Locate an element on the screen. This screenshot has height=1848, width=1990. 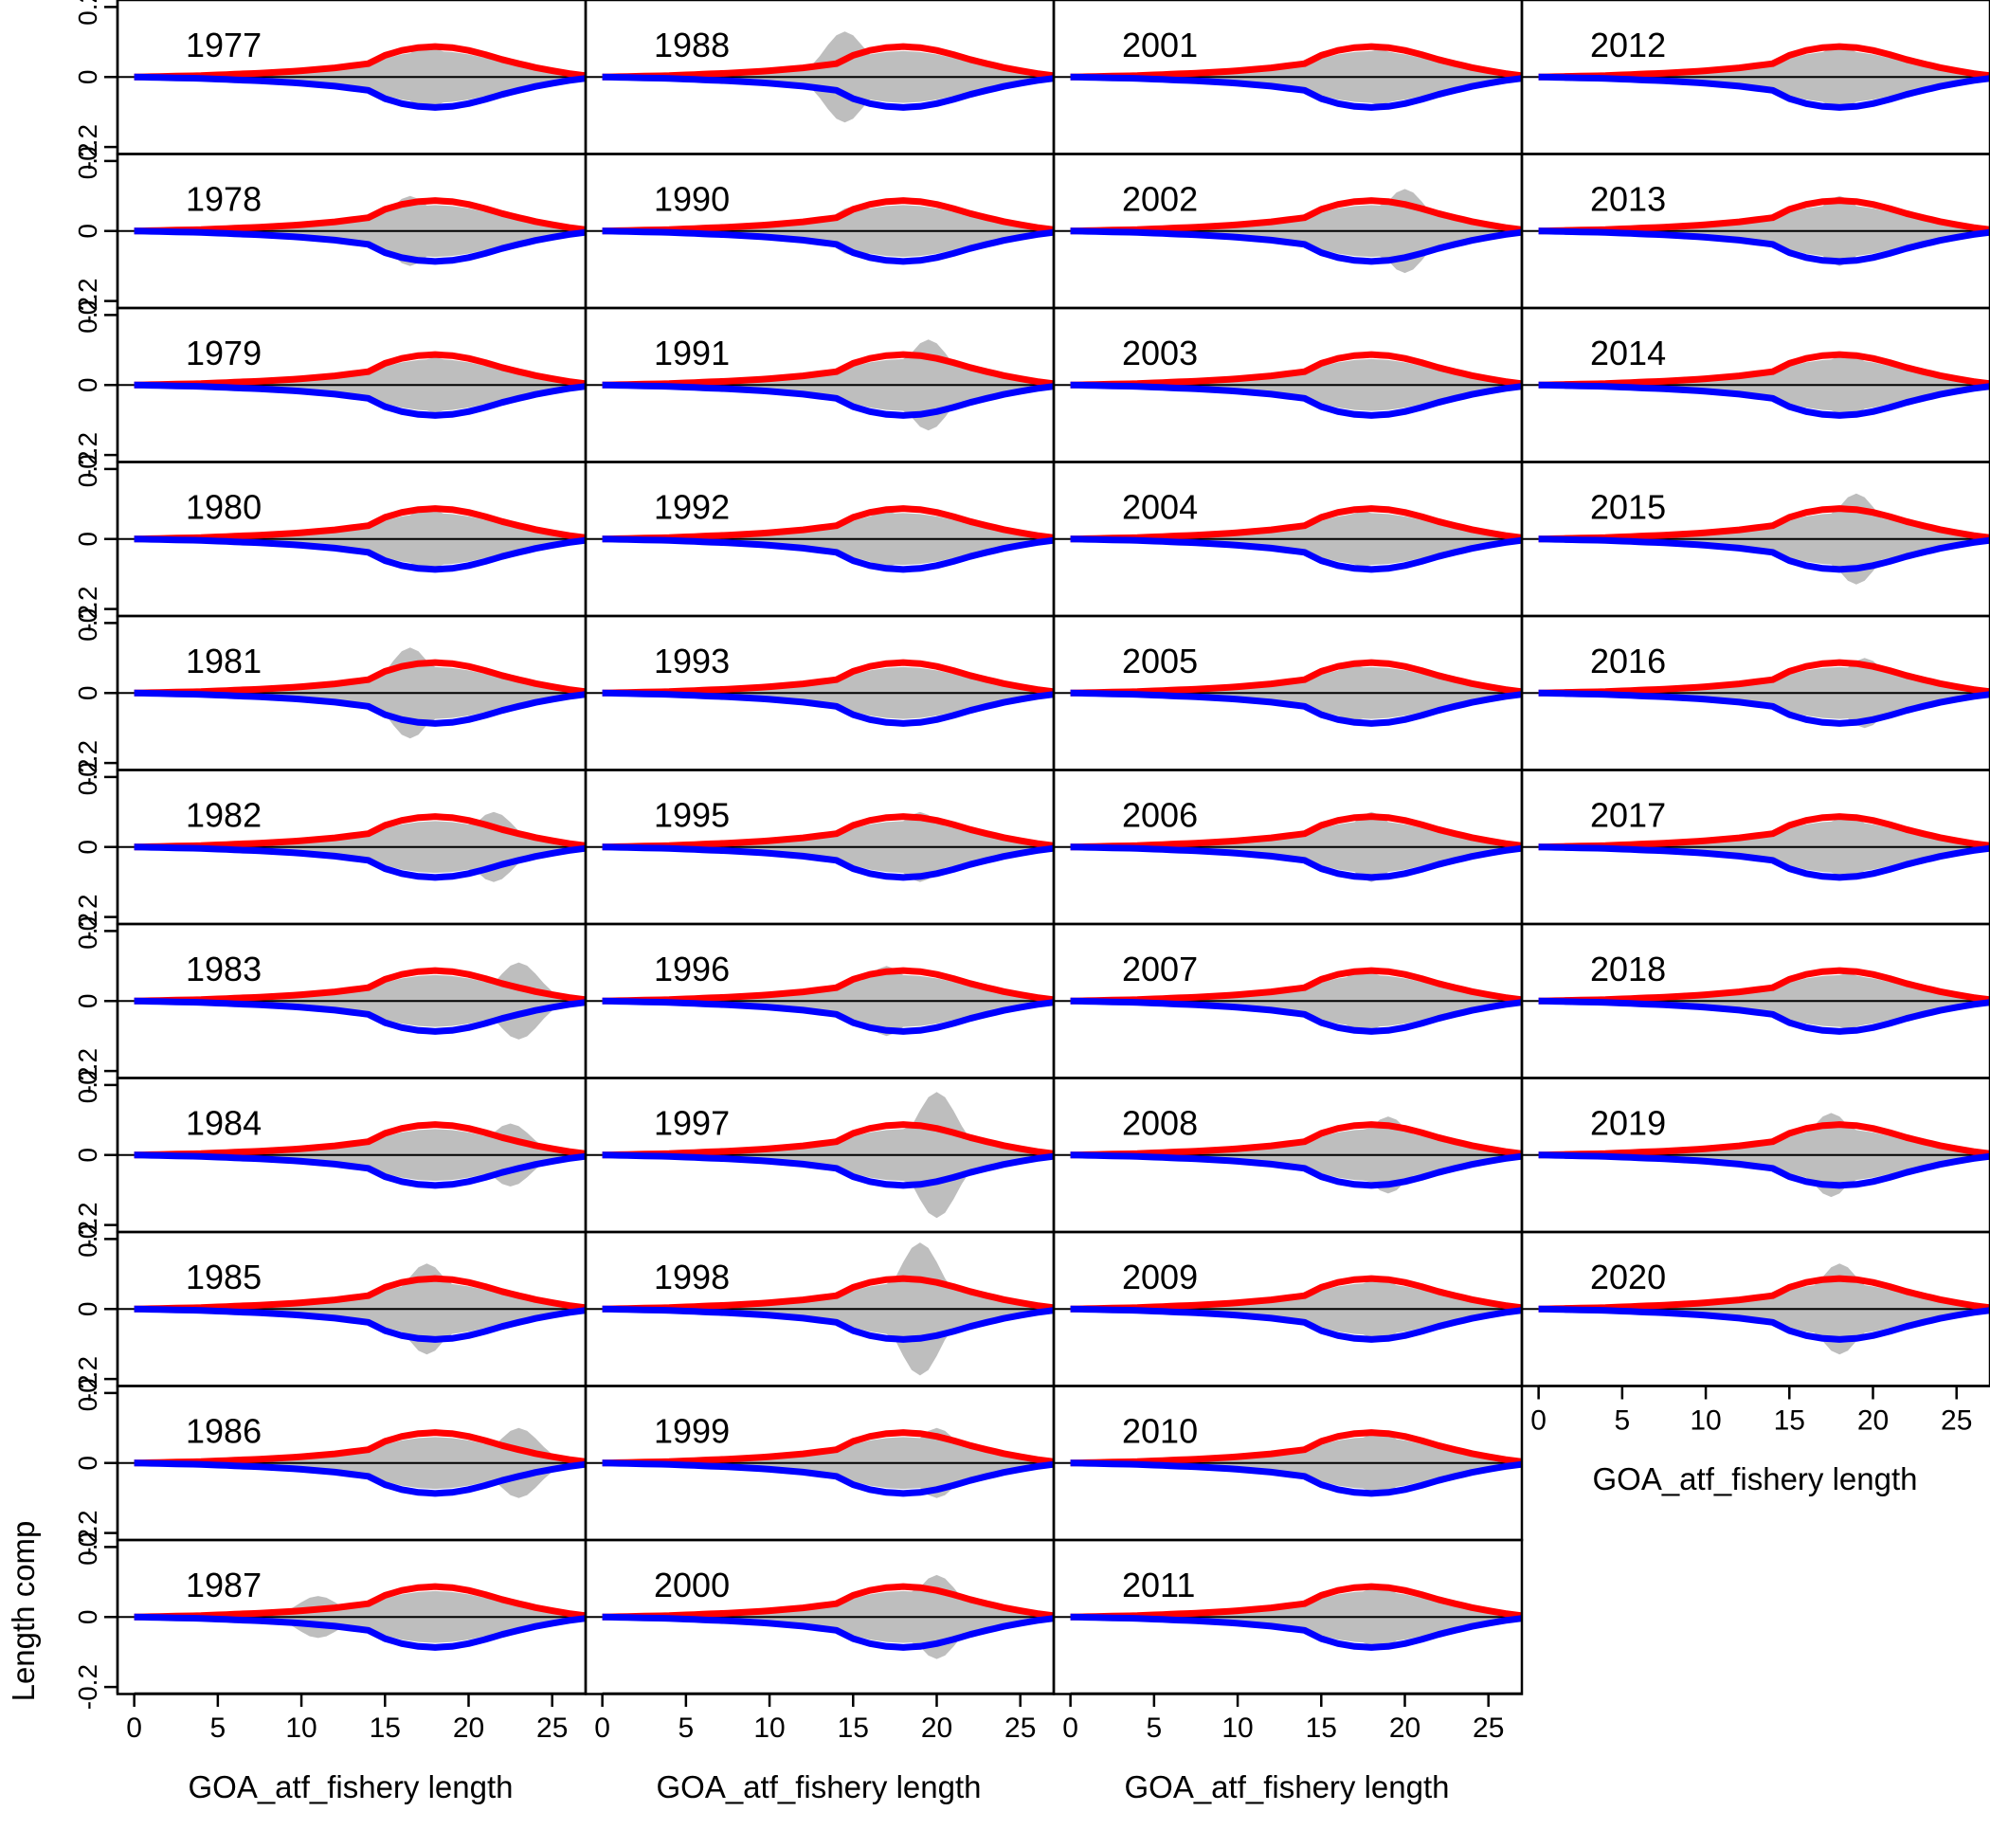
panel-1999: 1999 is located at coordinates (820, 1463).